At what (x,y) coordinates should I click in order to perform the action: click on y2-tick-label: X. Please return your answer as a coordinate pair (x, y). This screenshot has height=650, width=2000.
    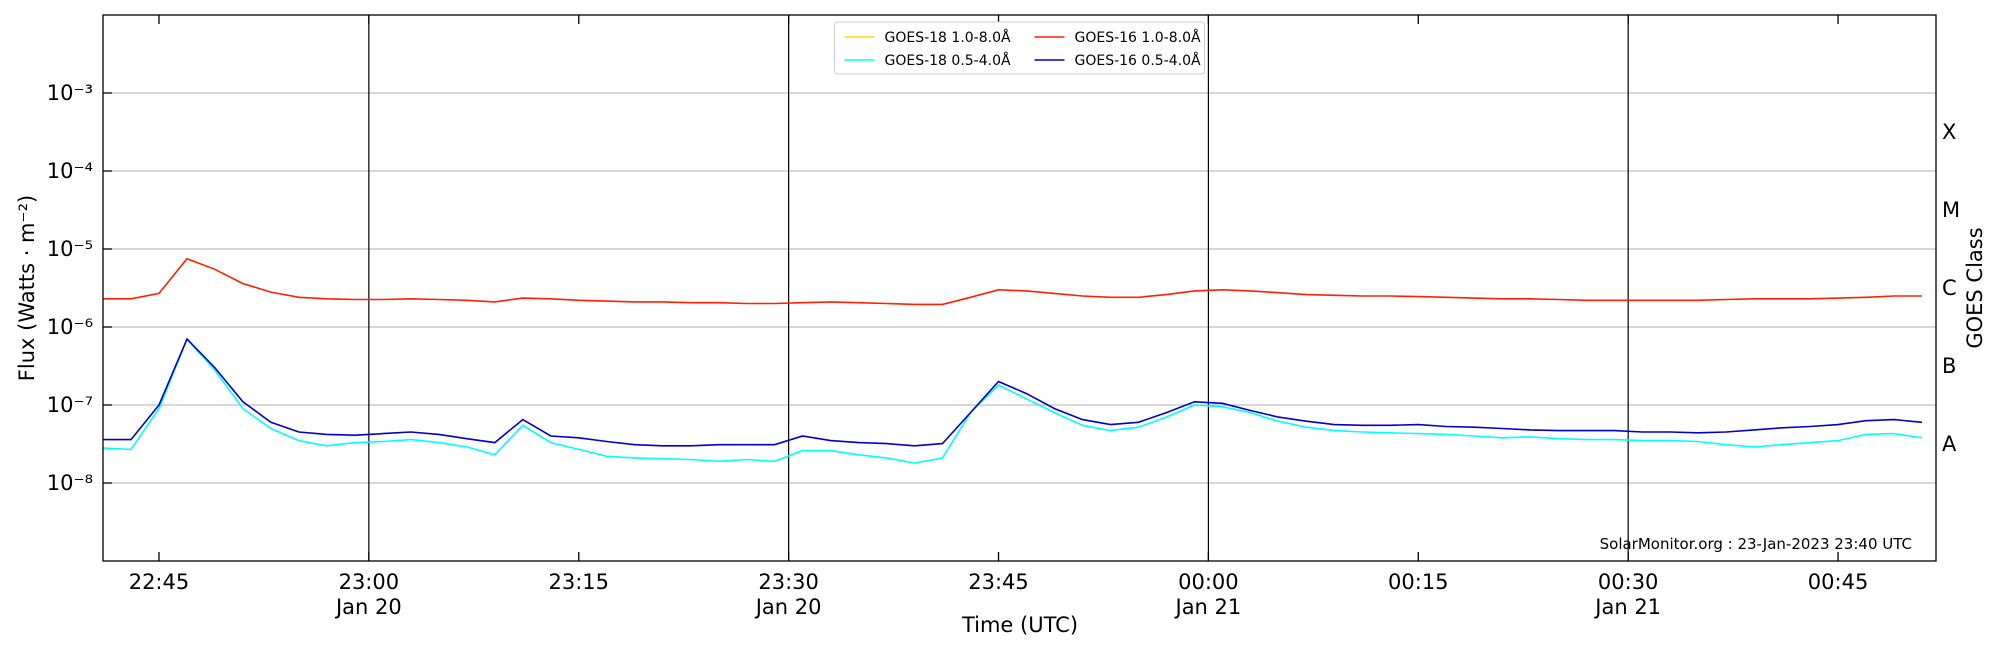
    Looking at the image, I should click on (1949, 132).